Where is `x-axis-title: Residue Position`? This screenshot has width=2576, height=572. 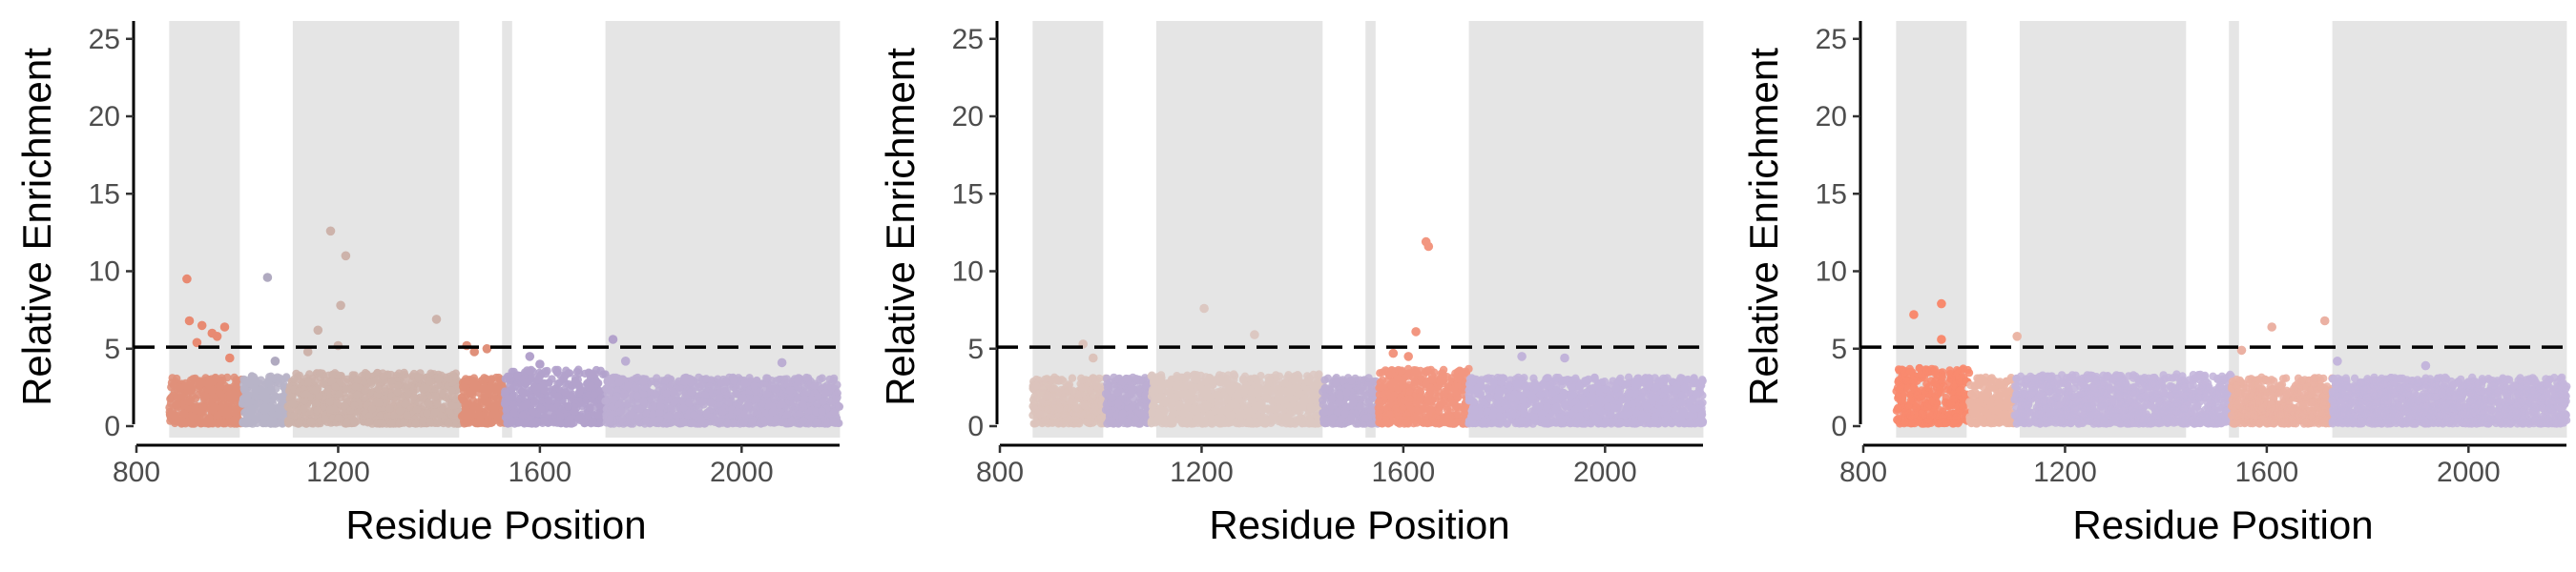
x-axis-title: Residue Position is located at coordinates (495, 524).